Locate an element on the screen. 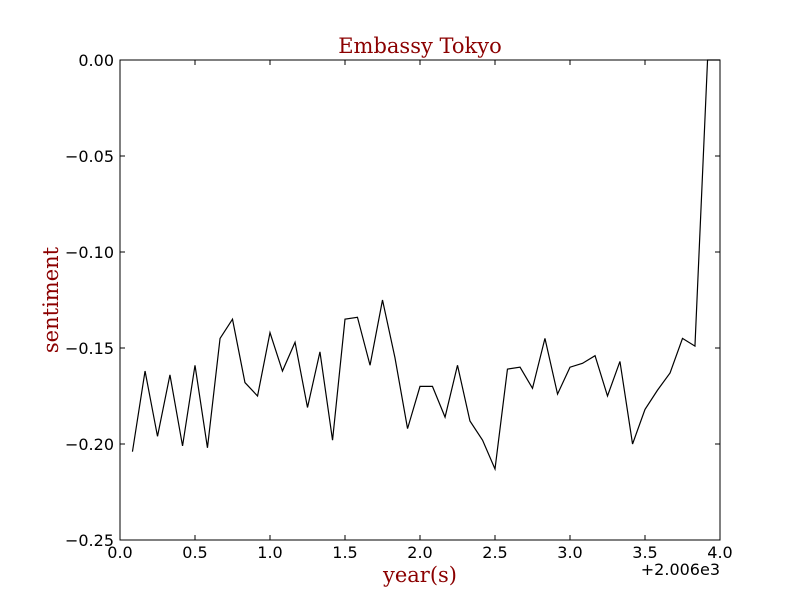 This screenshot has height=605, width=800. y-tick-label: −0.15 is located at coordinates (89, 348).